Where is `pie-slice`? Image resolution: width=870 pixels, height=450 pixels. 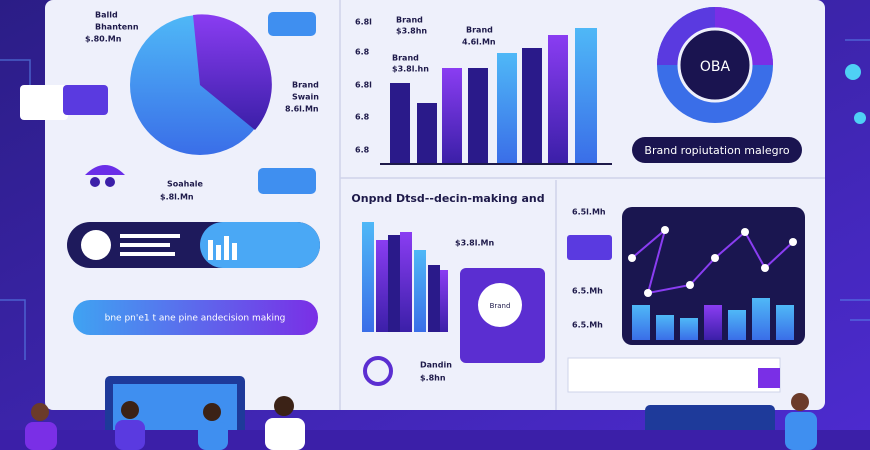
pie-slice is located at coordinates (232, 72).